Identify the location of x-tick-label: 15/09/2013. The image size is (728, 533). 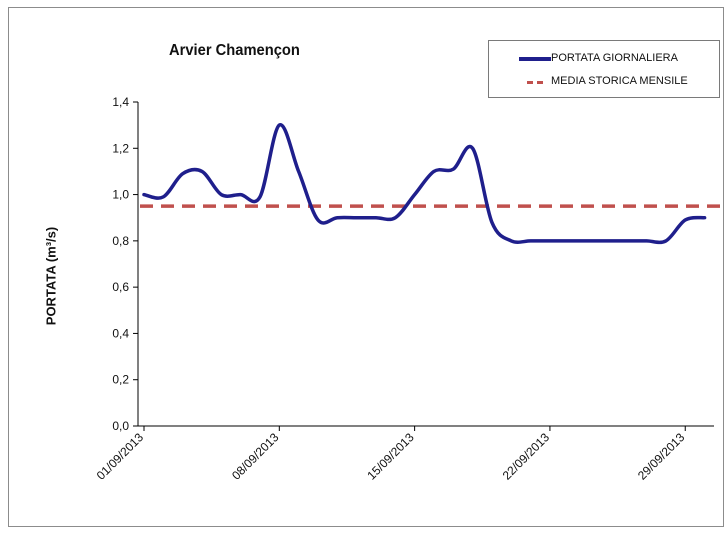
(390, 456).